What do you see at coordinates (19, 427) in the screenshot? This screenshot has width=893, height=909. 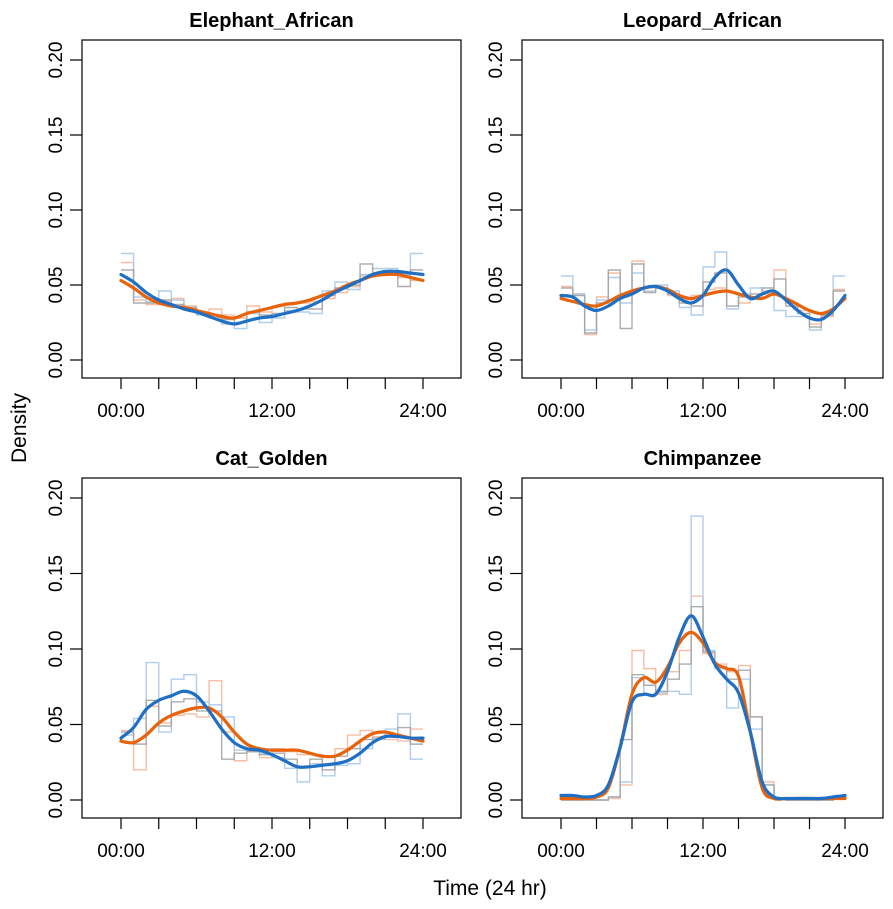 I see `y-axis-label: Density` at bounding box center [19, 427].